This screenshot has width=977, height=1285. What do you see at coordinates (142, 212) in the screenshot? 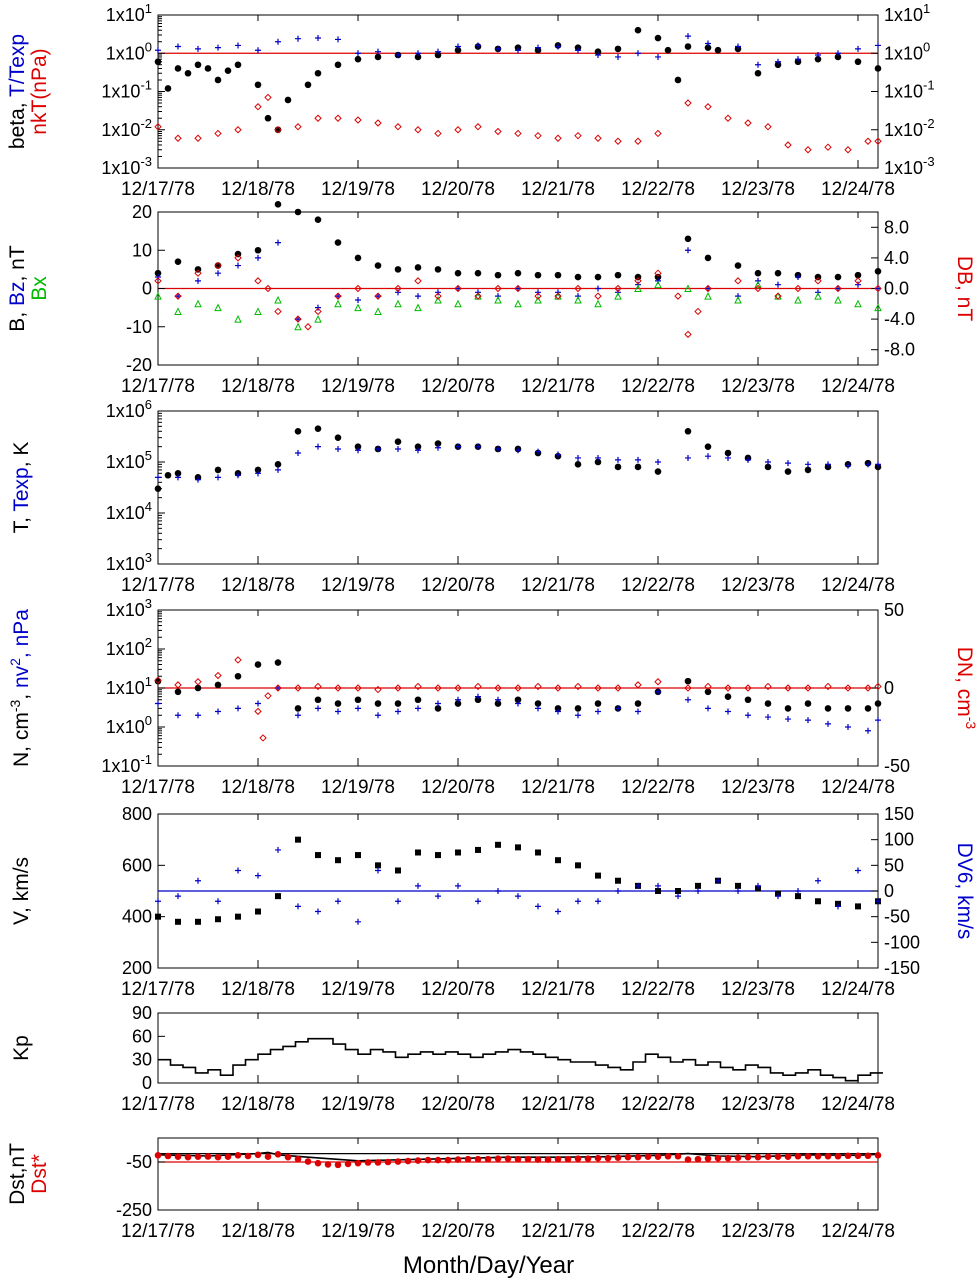
I see `y-tick-label: 20` at bounding box center [142, 212].